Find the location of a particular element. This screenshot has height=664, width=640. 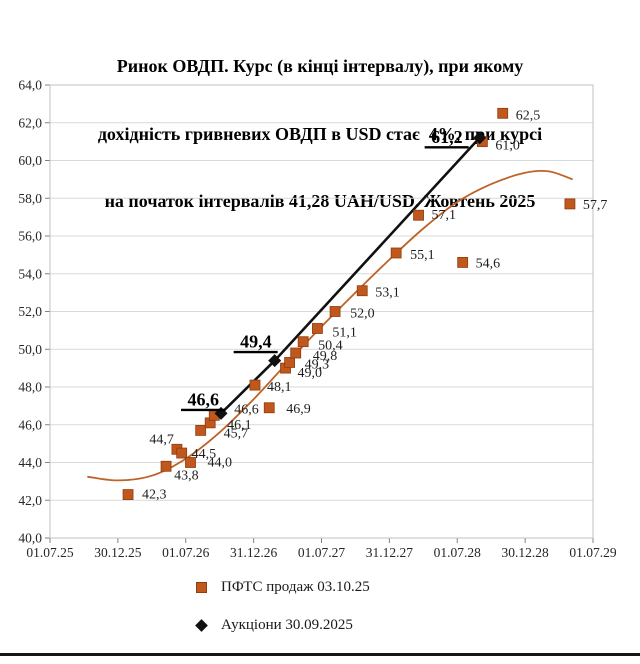

data-point-label: 44,7 is located at coordinates (161, 439).